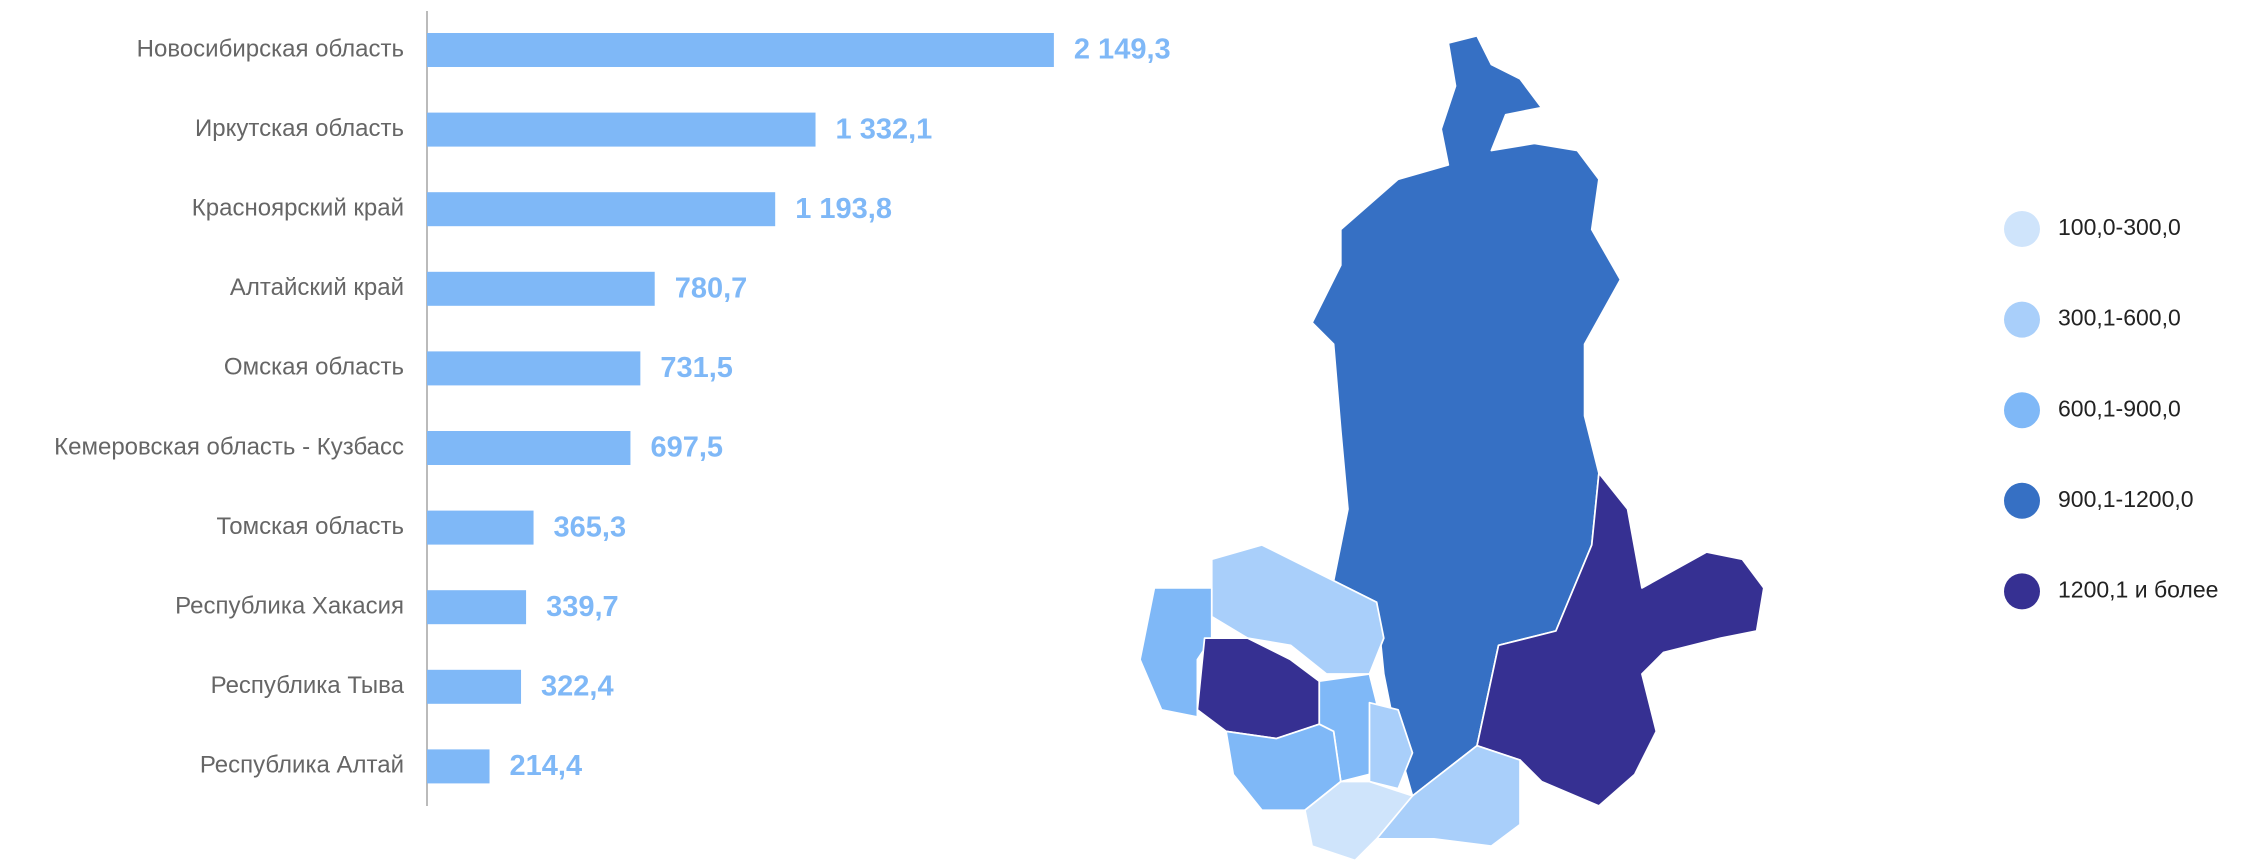 This screenshot has width=2249, height=862. What do you see at coordinates (696, 368) in the screenshot?
I see `value-label: 731,5` at bounding box center [696, 368].